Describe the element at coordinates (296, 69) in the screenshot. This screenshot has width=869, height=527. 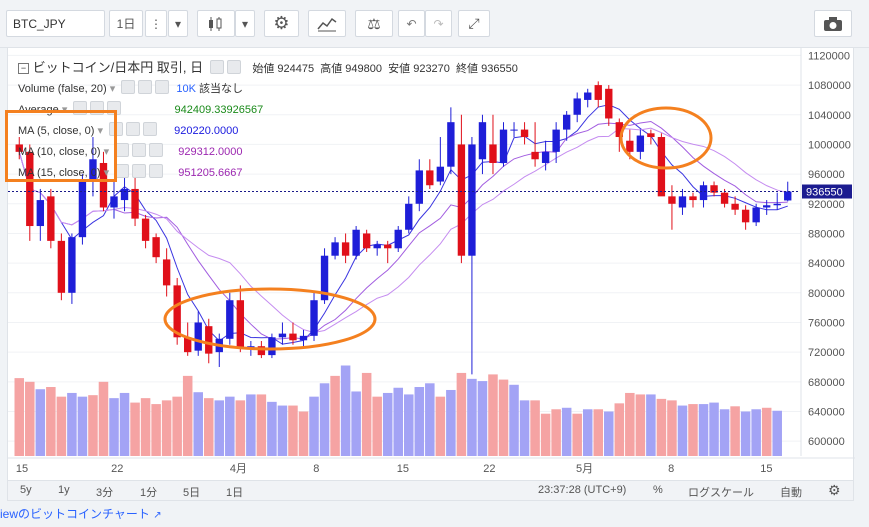
I see `open-value: 924475` at that location.